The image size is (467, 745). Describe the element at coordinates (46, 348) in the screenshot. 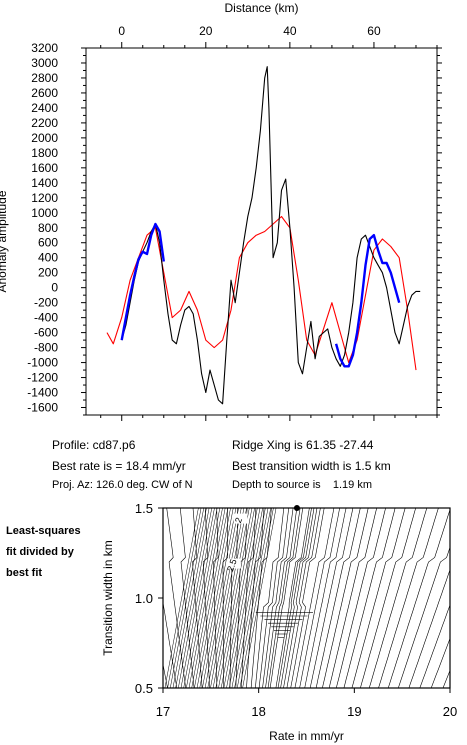

I see `y-tick-label-4: -800` at that location.